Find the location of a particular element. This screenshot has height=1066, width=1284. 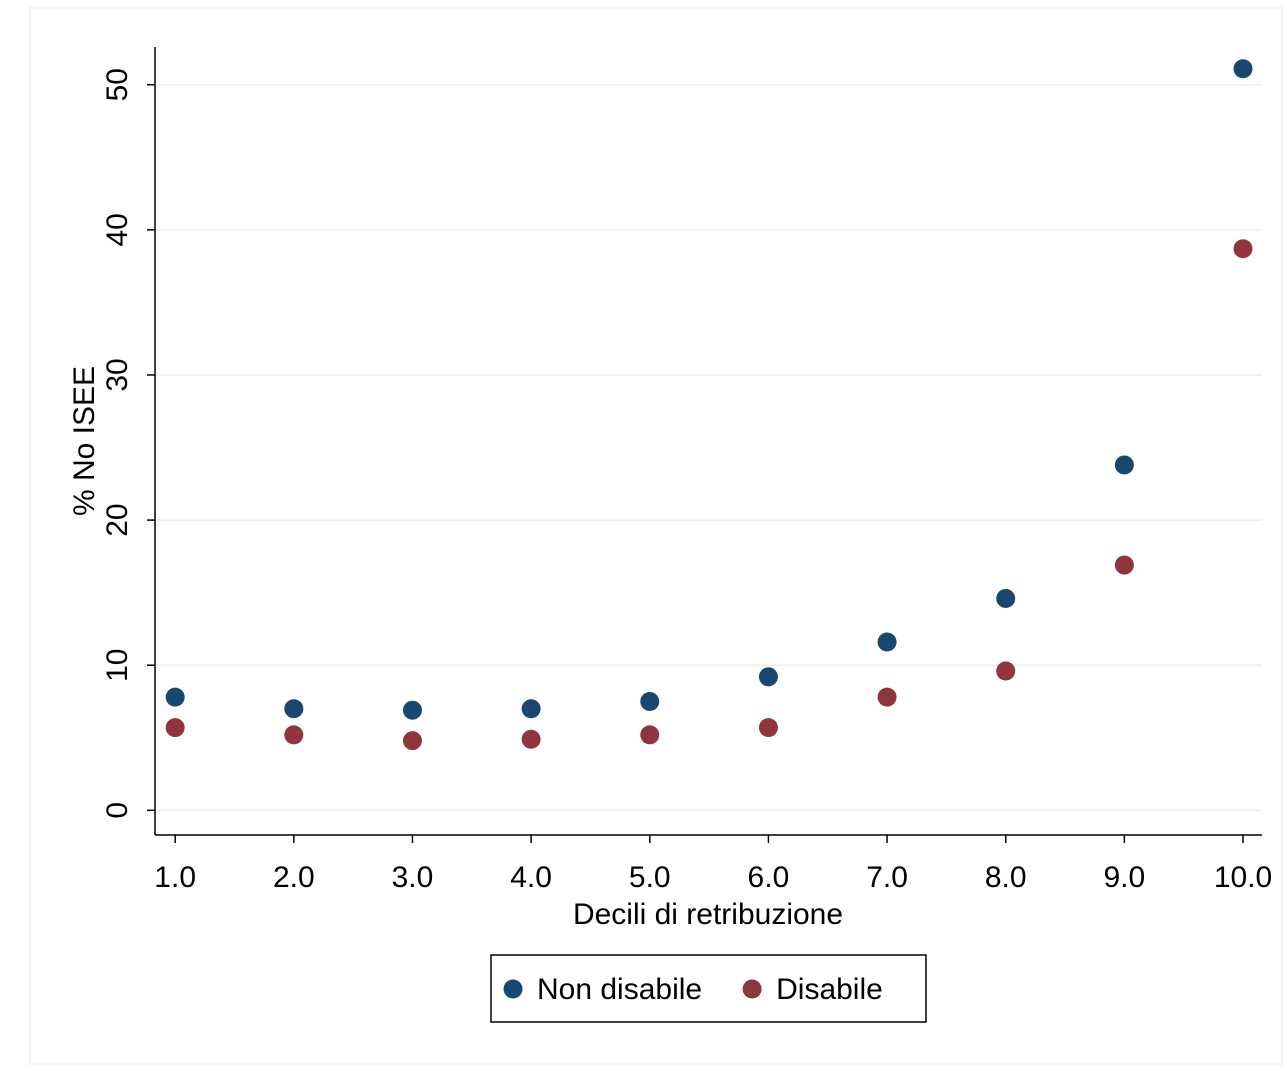

x-tick-label: 5.0 is located at coordinates (650, 877).